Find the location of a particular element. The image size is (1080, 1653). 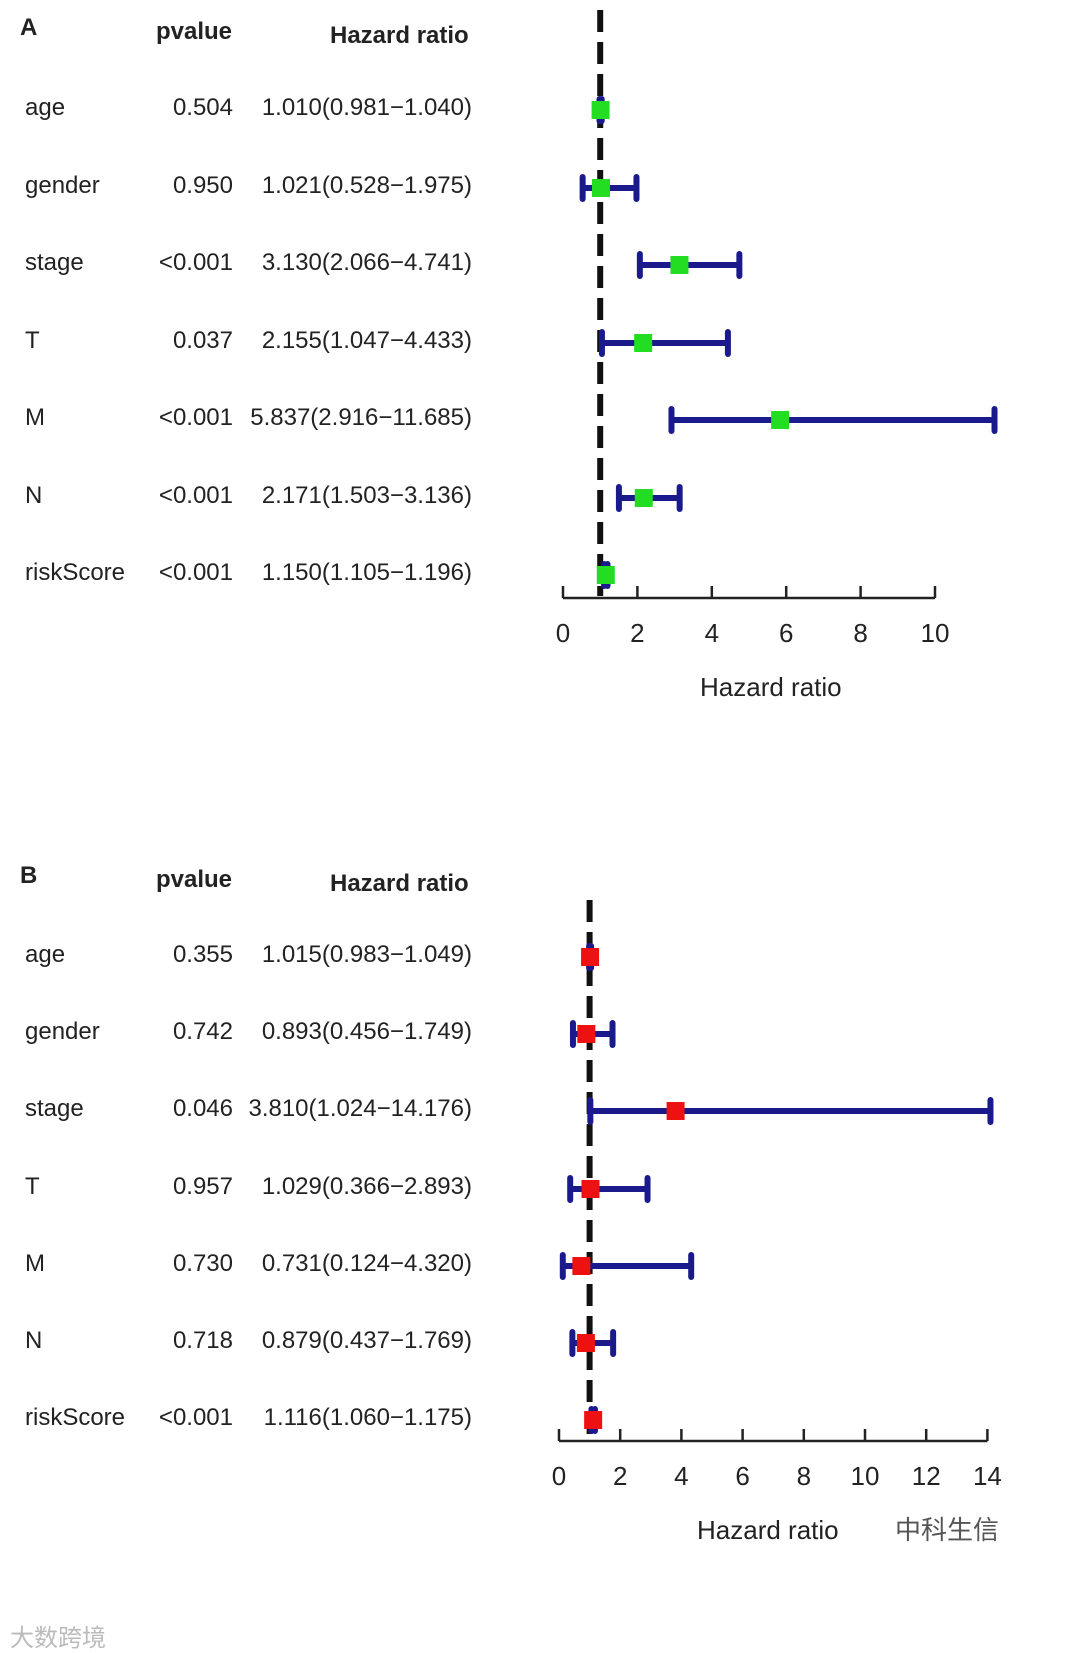

x-tick-label: 12 is located at coordinates (926, 1476).